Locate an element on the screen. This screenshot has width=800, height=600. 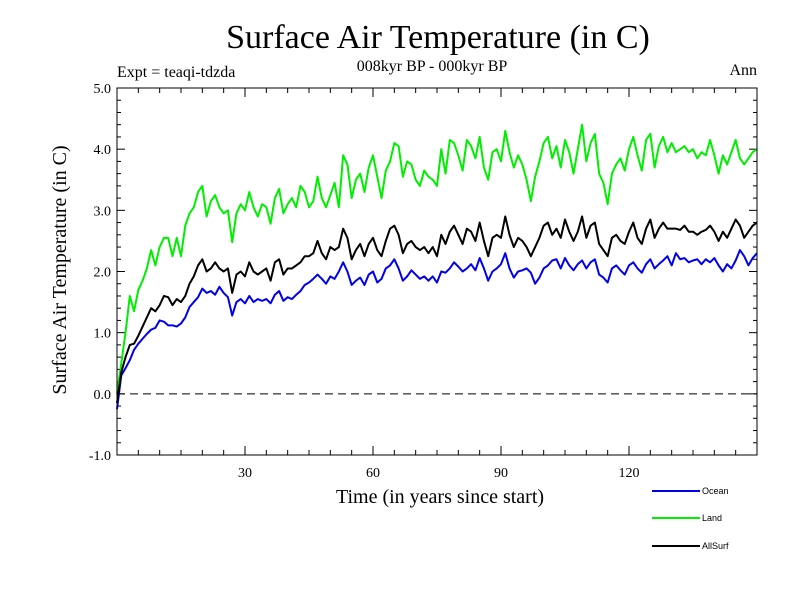
y-tick-label: 0.0 is located at coordinates (103, 395).